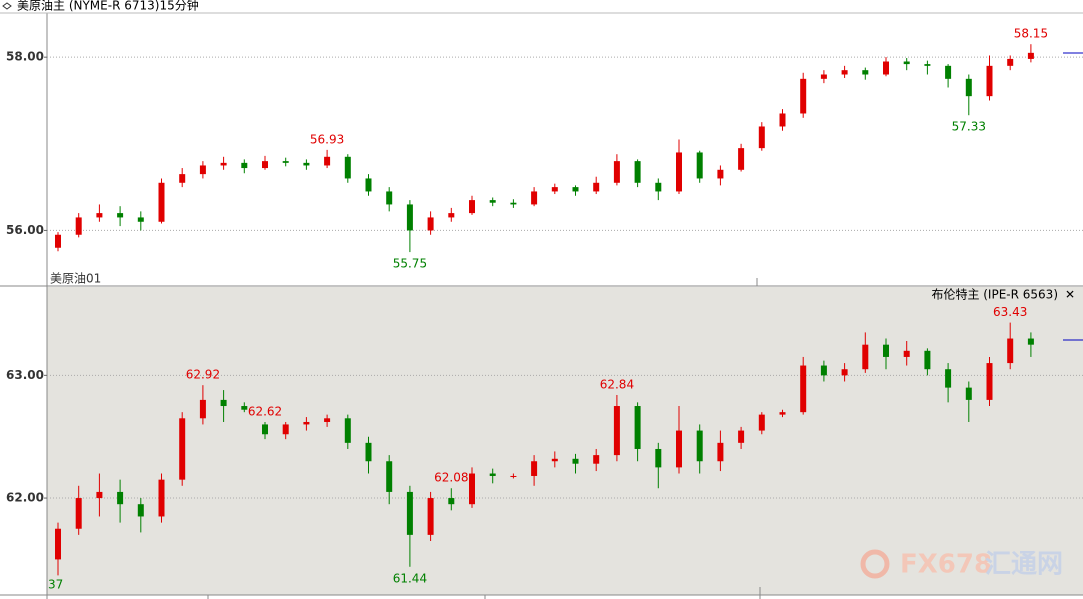 This screenshot has height=599, width=1083. I want to click on extreme-label: 61.44, so click(410, 578).